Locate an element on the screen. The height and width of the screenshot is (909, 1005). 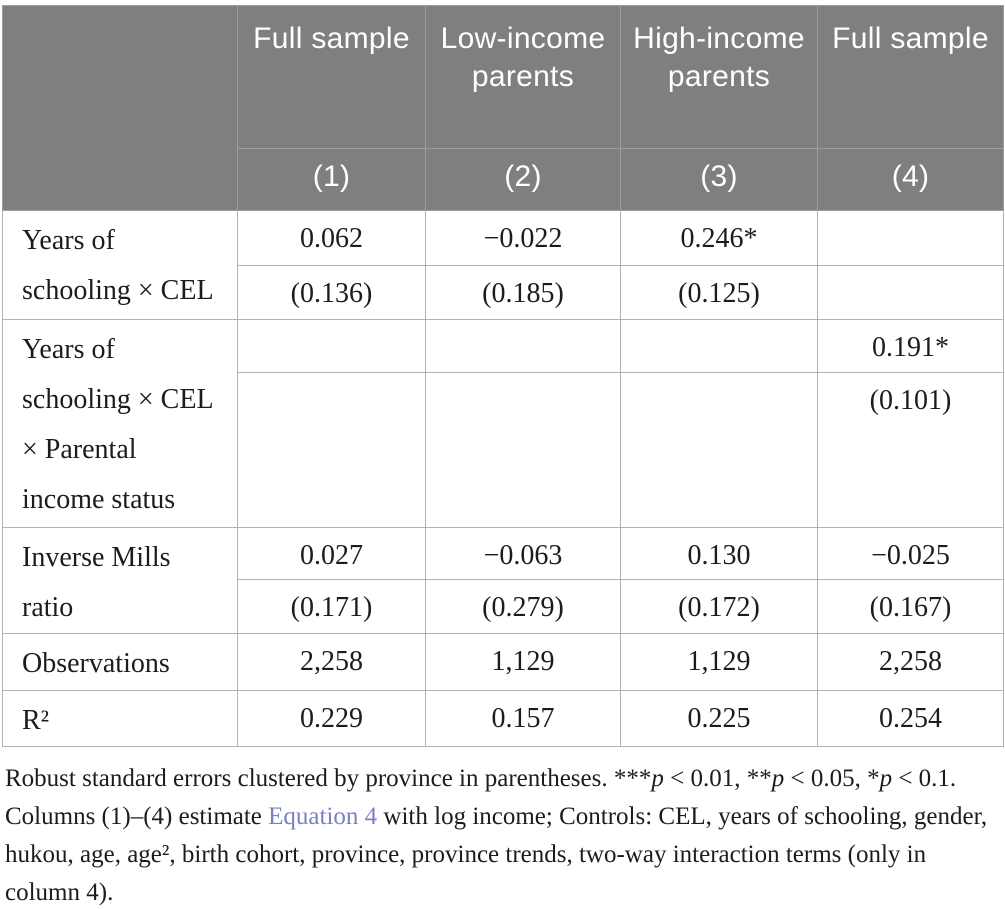
stderr-cell: (0.171) is located at coordinates (331, 606).